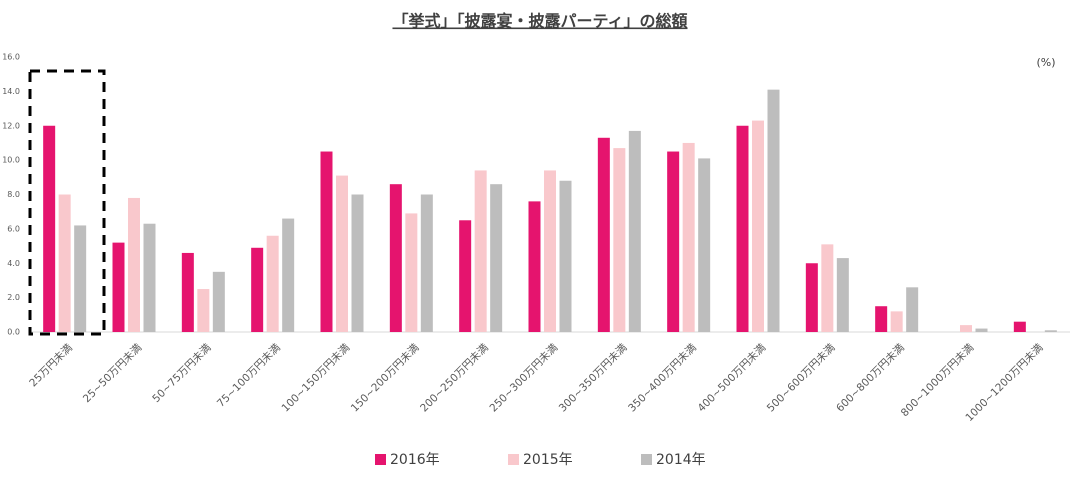 The width and height of the screenshot is (1080, 477). What do you see at coordinates (801, 377) in the screenshot?
I see `x-tick-label: 500~600万円未満` at bounding box center [801, 377].